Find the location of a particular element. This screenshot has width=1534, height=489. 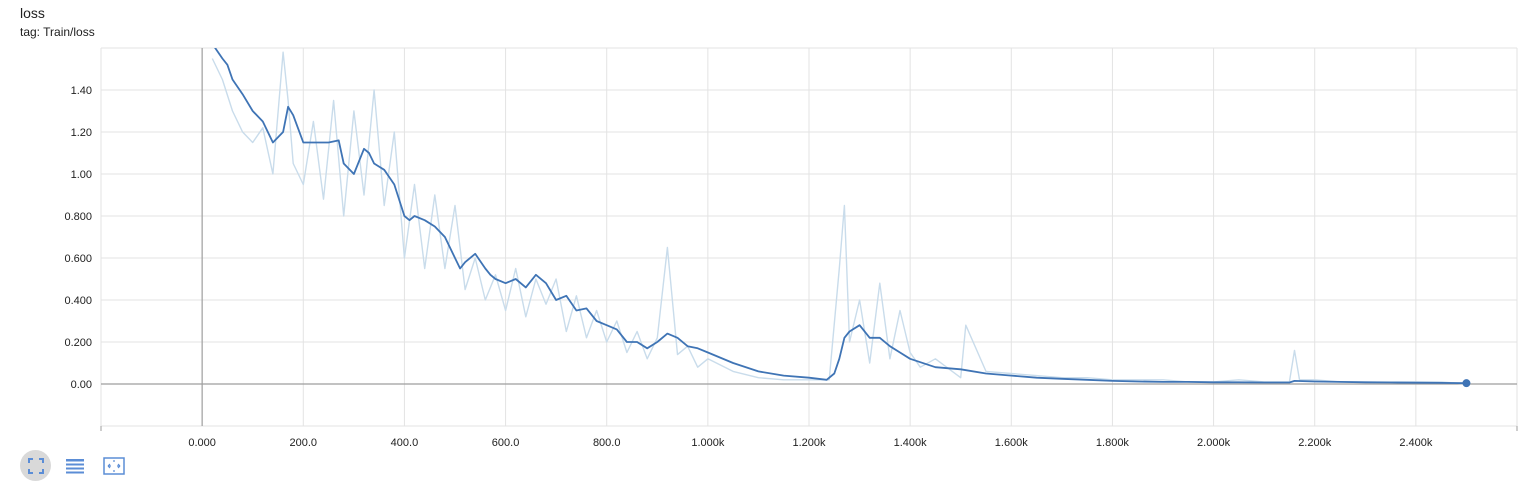

fit-to-data-button is located at coordinates (113, 465).